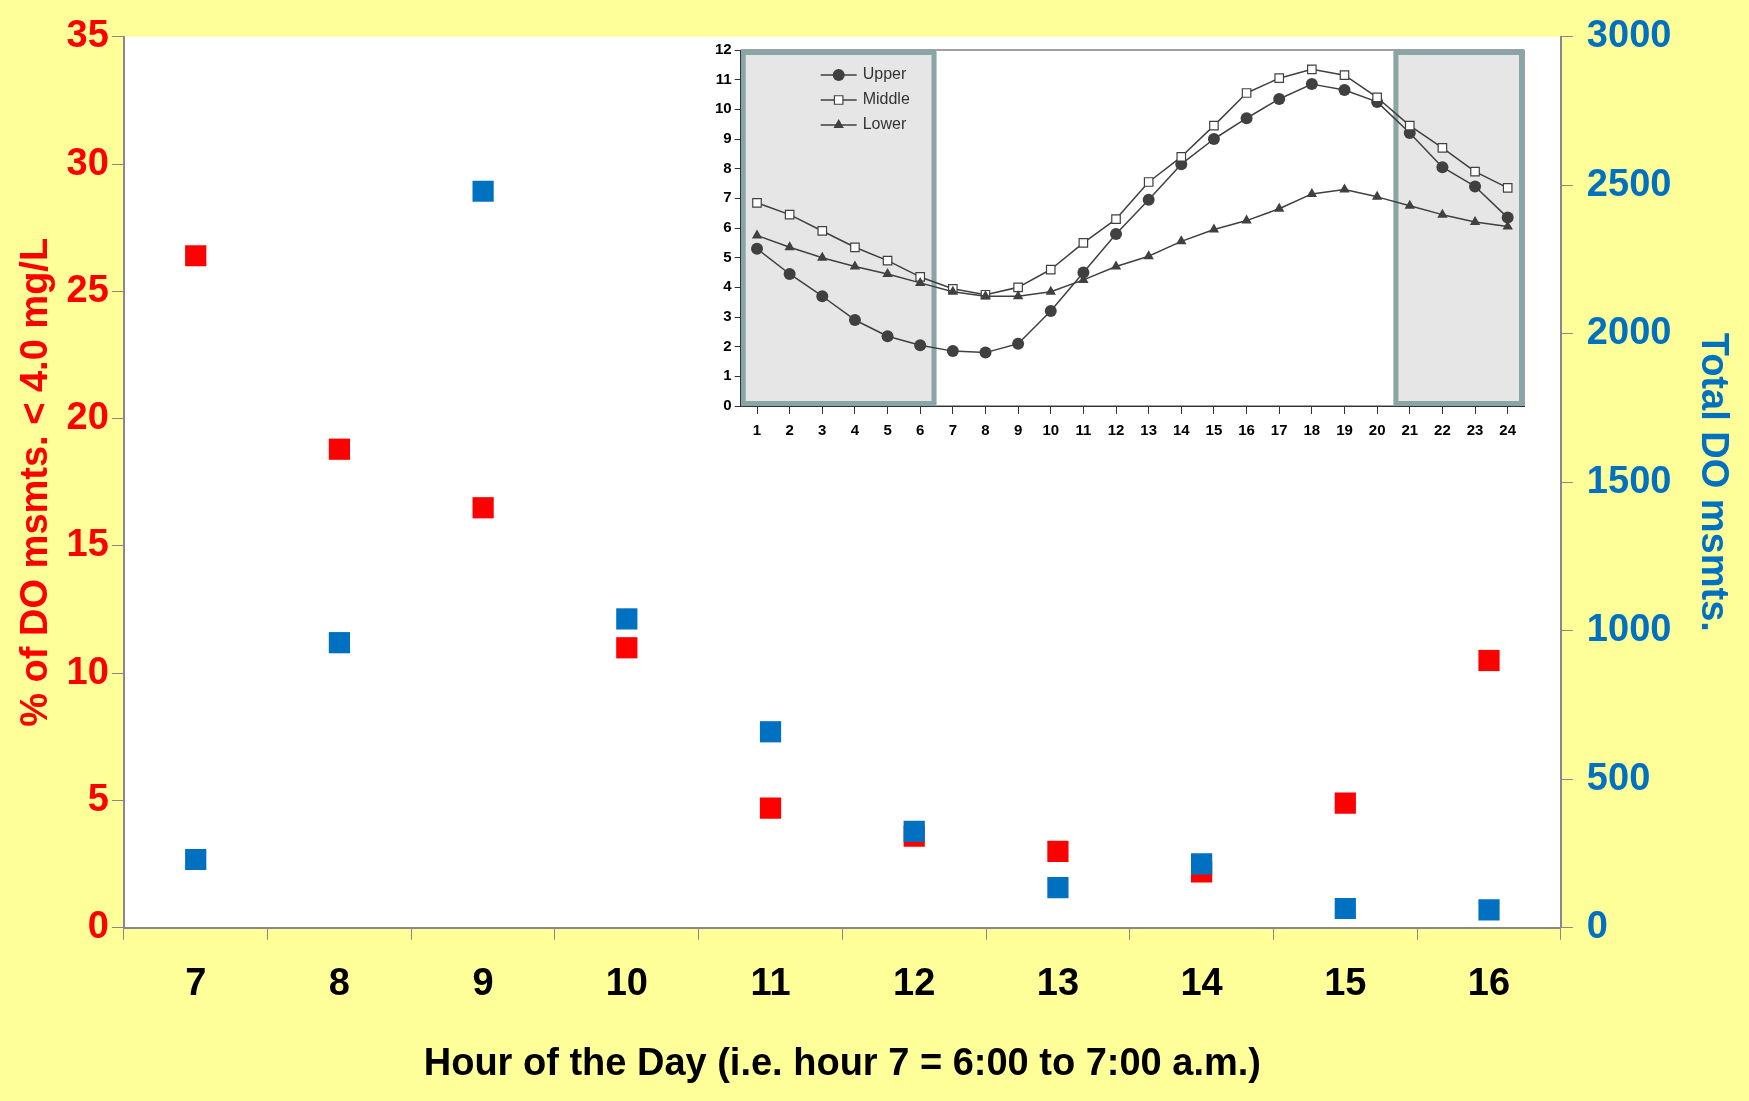  Describe the element at coordinates (1714, 482) in the screenshot. I see `y2-axis-title: Total DO msmts.` at that location.